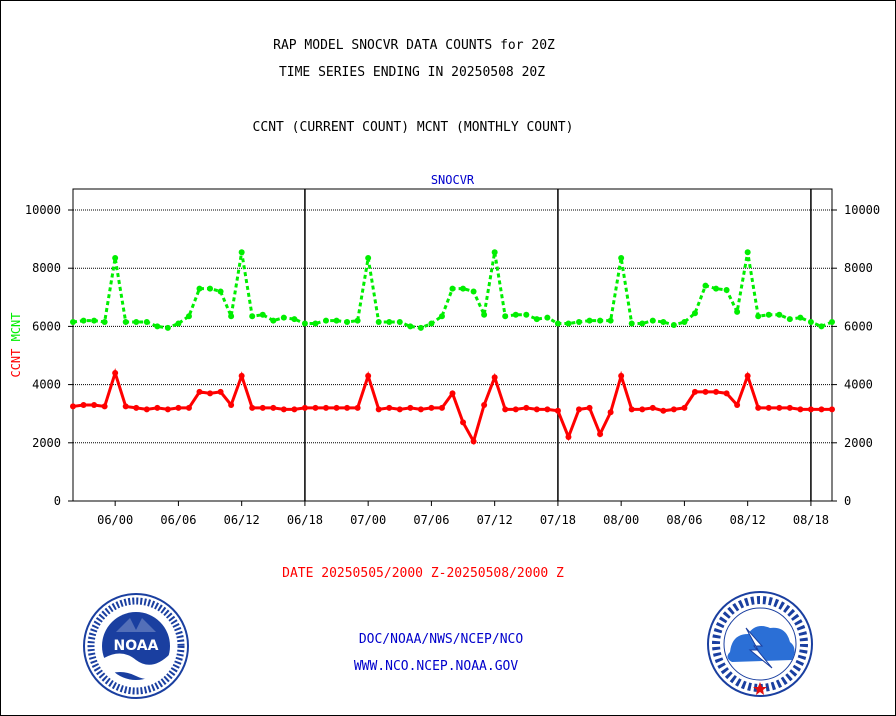 This screenshot has height=716, width=896. I want to click on date-range-label: DATE 20250505/2000 Z-20250508/2000 Z, so click(423, 573).